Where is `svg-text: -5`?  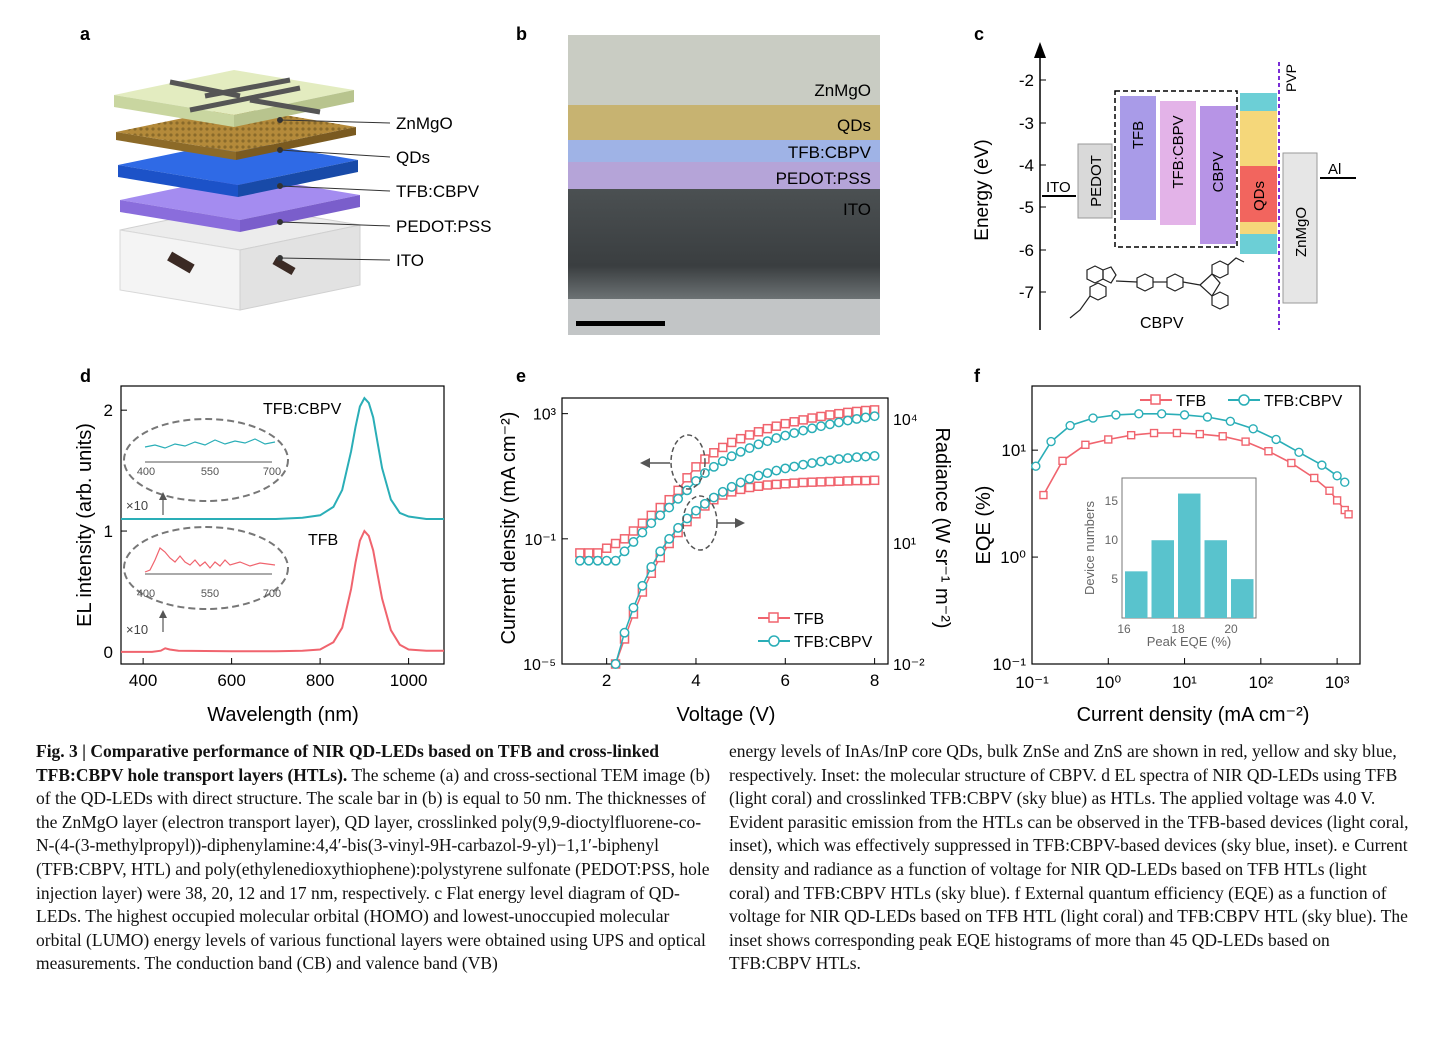
svg-text: -5 is located at coordinates (1026, 207).